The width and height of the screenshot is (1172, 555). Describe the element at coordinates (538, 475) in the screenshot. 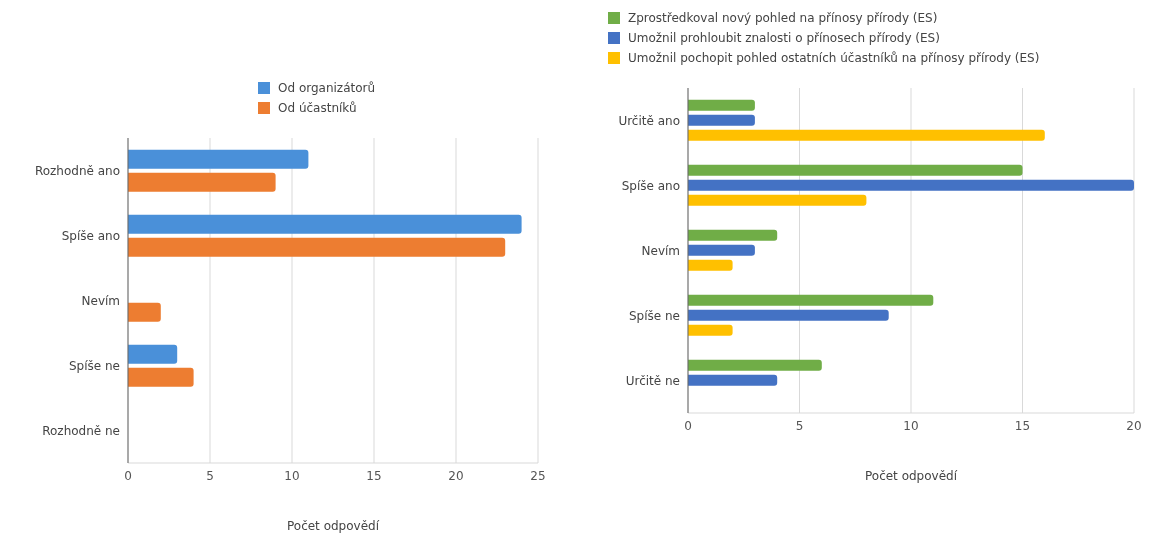

I see `x-tick-label: 25` at that location.